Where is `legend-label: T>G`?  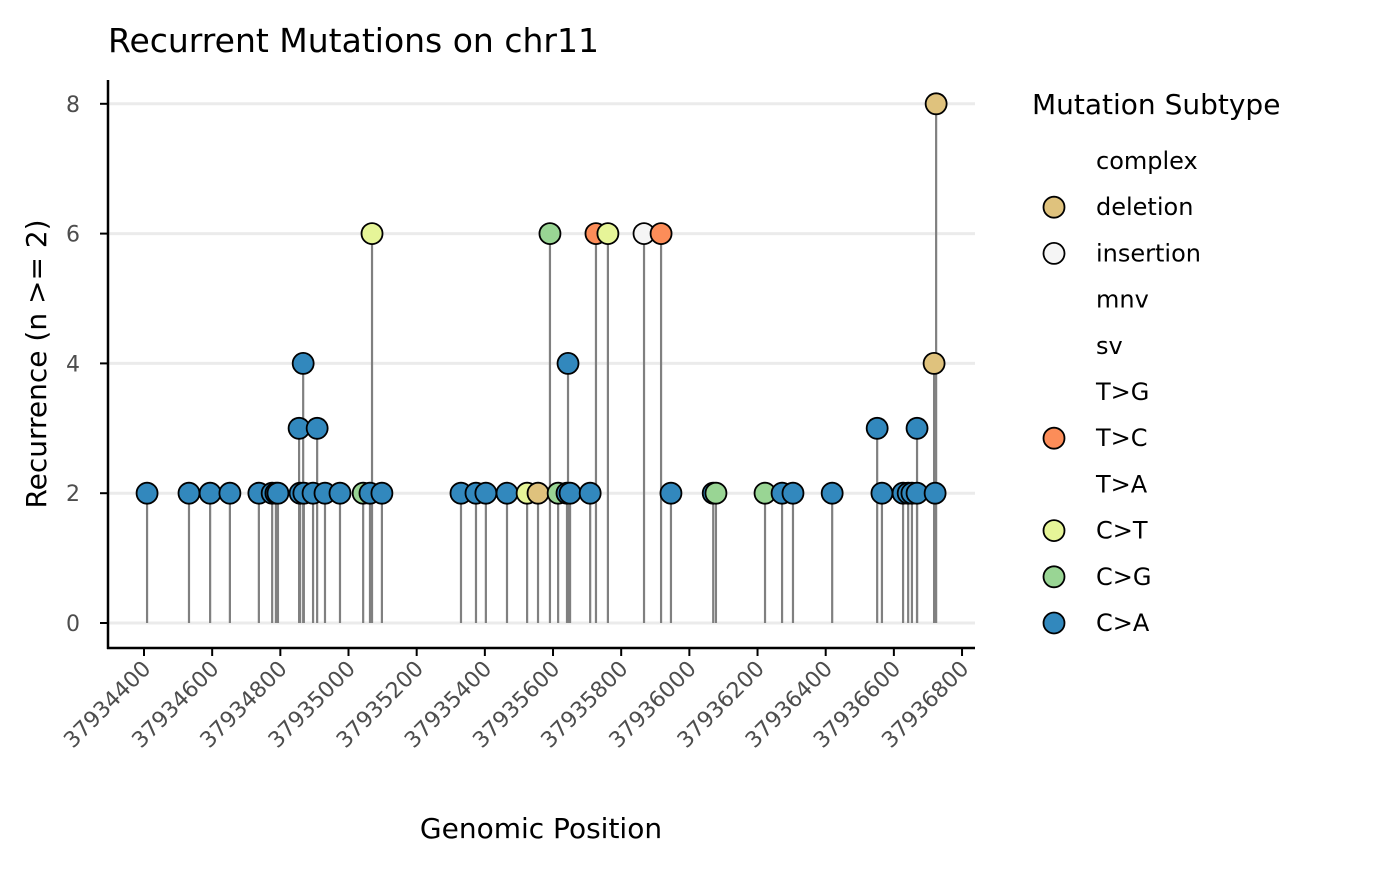 legend-label: T>G is located at coordinates (1122, 392).